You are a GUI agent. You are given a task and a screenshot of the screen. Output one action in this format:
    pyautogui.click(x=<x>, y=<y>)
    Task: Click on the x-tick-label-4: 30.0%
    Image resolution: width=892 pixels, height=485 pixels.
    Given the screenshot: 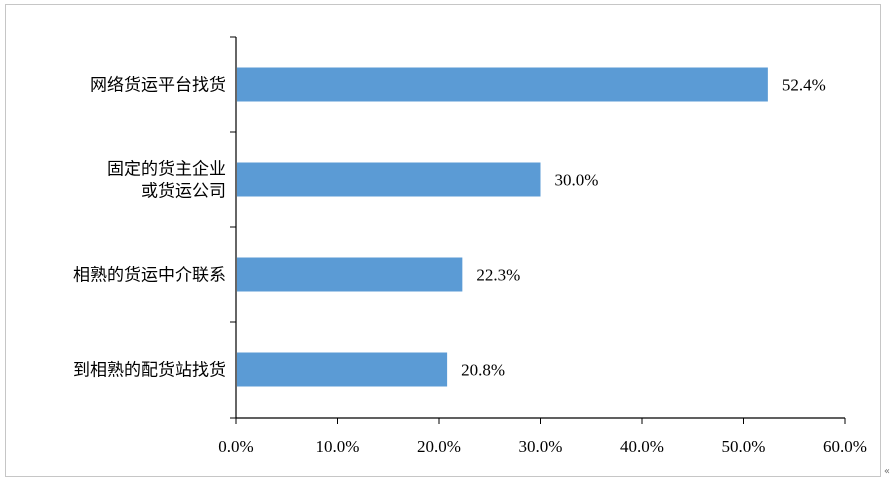 What is the action you would take?
    pyautogui.click(x=541, y=446)
    